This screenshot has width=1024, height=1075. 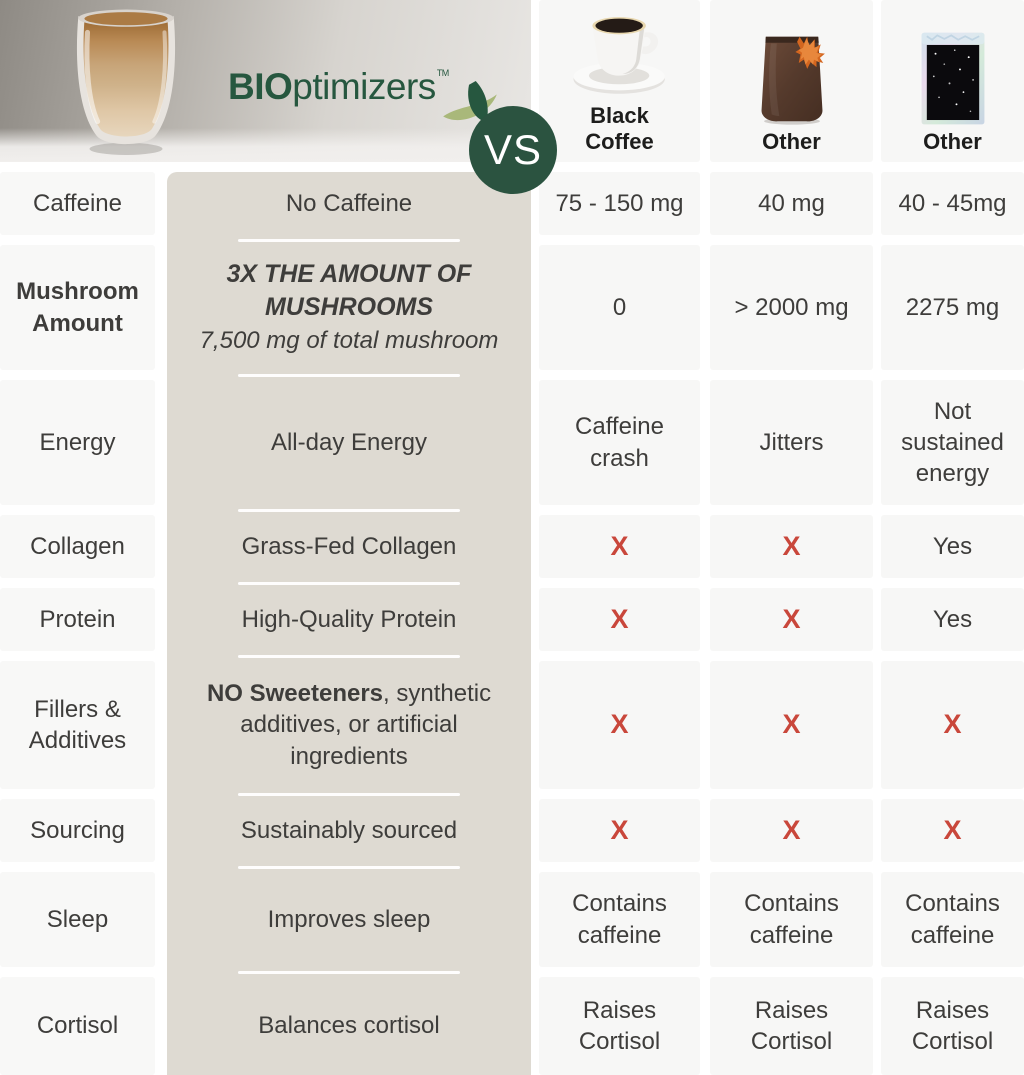 I want to click on value-other1-energy: Jitters, so click(x=791, y=442).